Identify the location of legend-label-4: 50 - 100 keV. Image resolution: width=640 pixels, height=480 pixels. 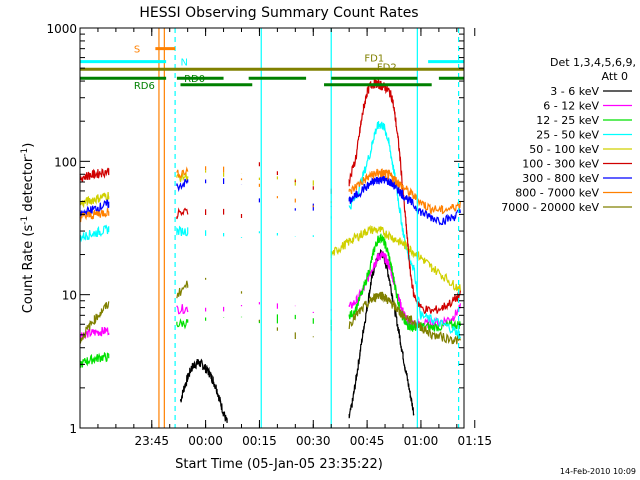
(564, 149).